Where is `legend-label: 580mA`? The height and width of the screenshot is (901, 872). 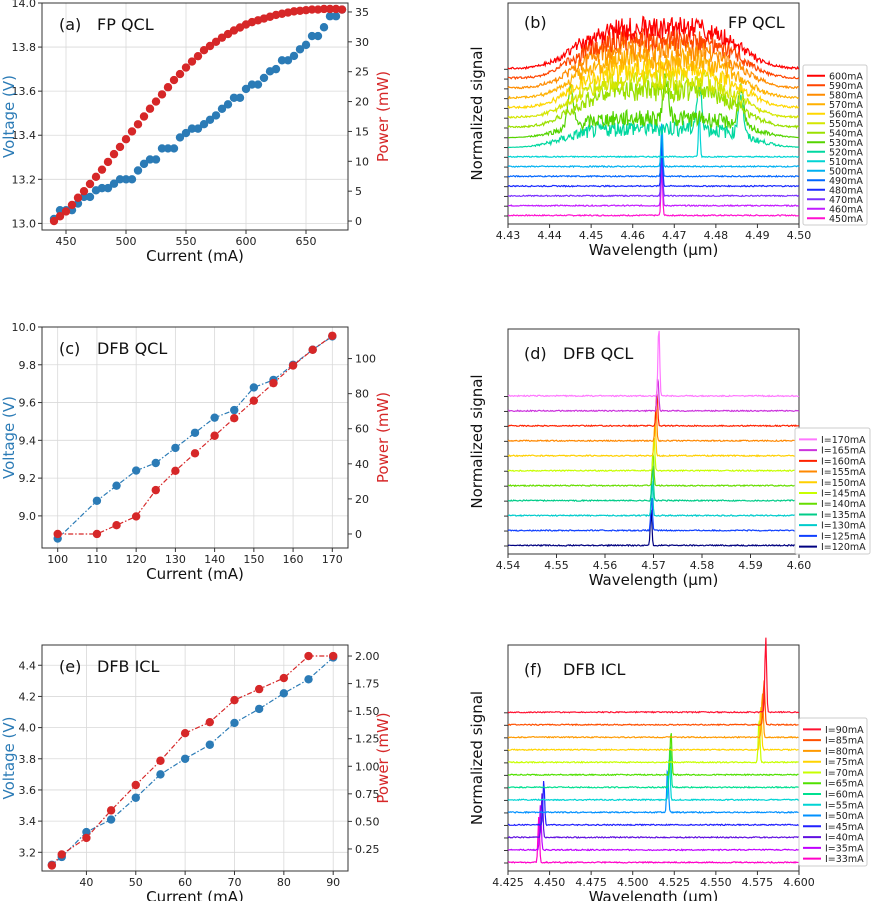 legend-label: 580mA is located at coordinates (846, 95).